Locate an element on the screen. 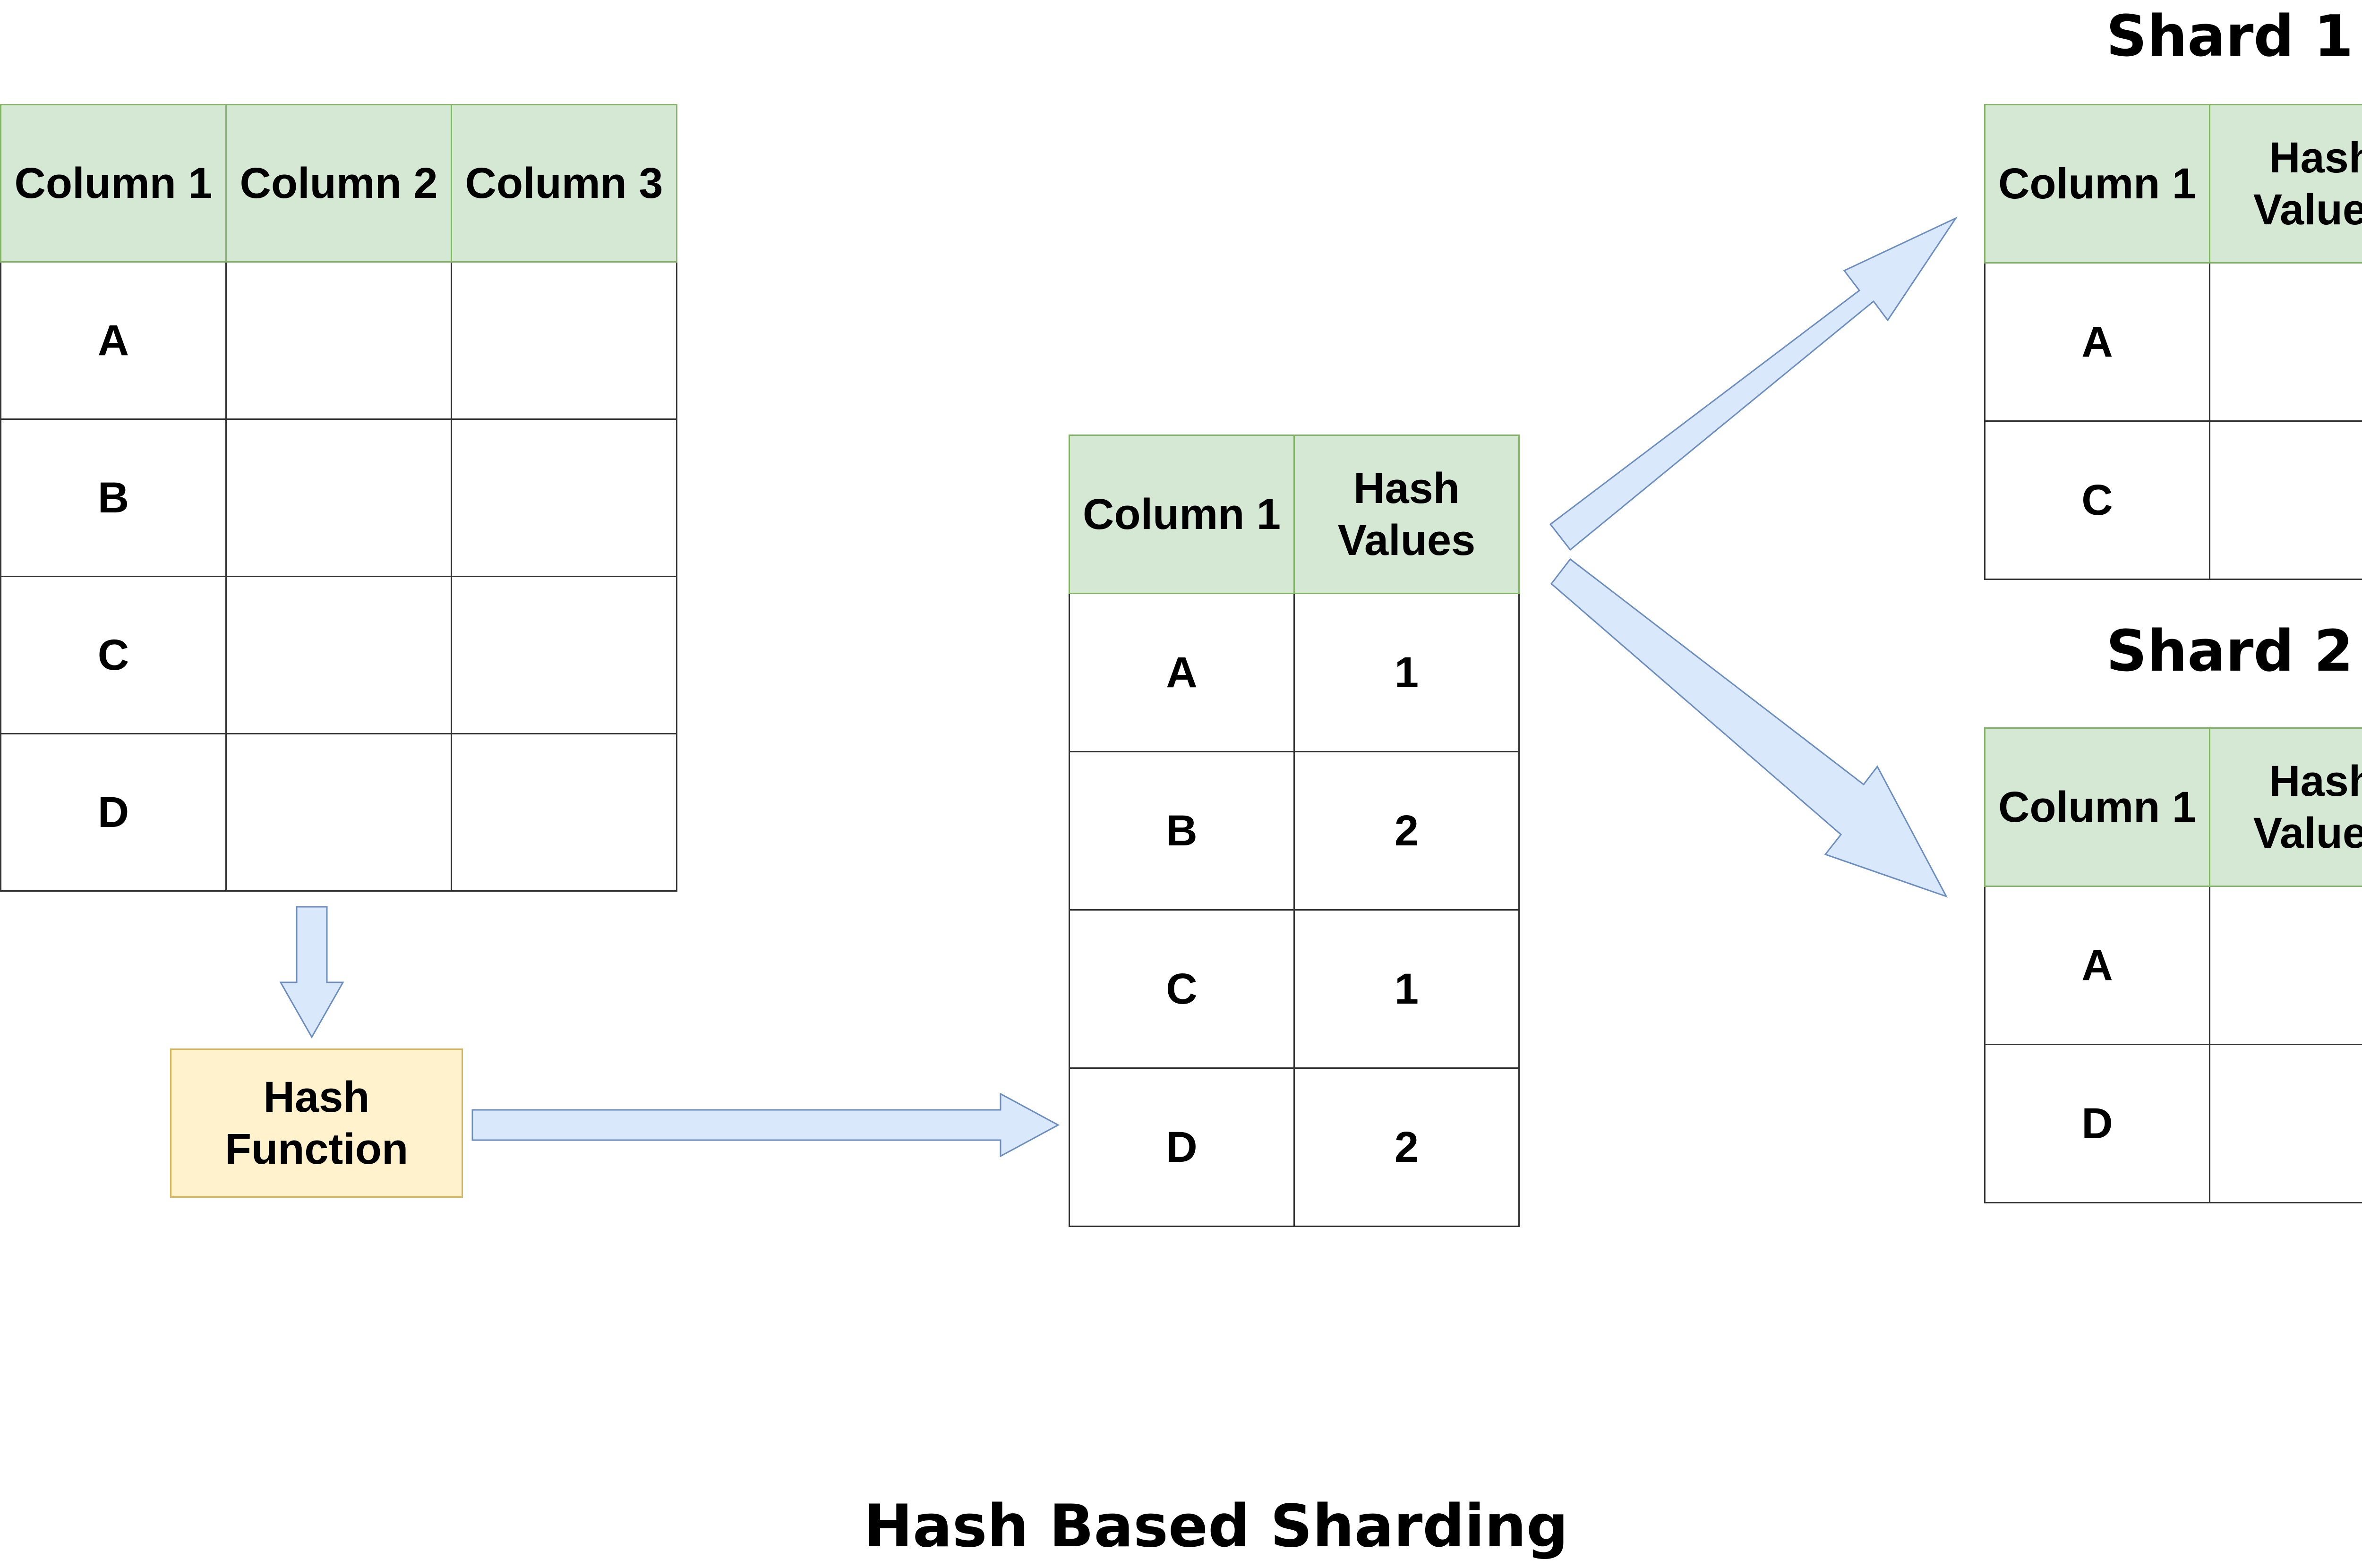 The height and width of the screenshot is (1568, 2362). source-table-row: C is located at coordinates (339, 655).